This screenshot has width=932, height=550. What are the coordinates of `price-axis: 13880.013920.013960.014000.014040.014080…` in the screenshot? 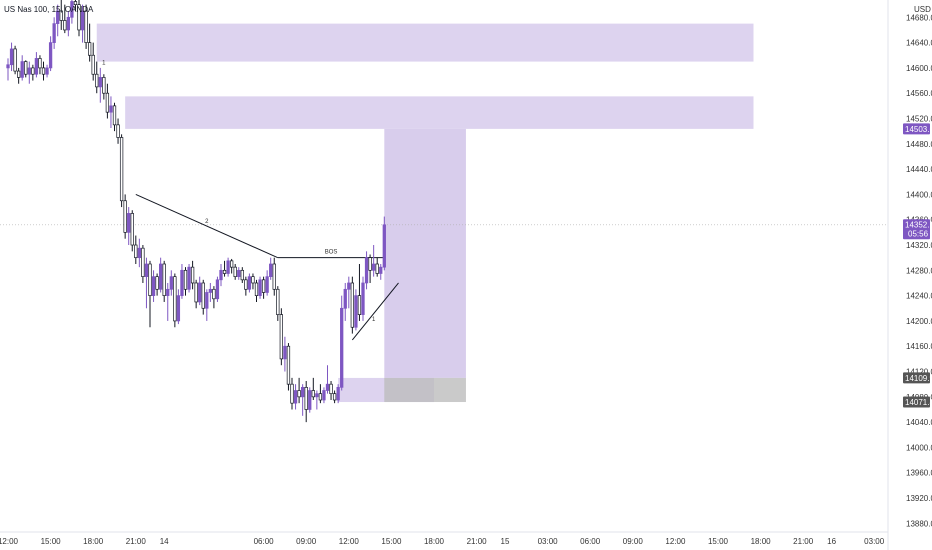 It's located at (909, 275).